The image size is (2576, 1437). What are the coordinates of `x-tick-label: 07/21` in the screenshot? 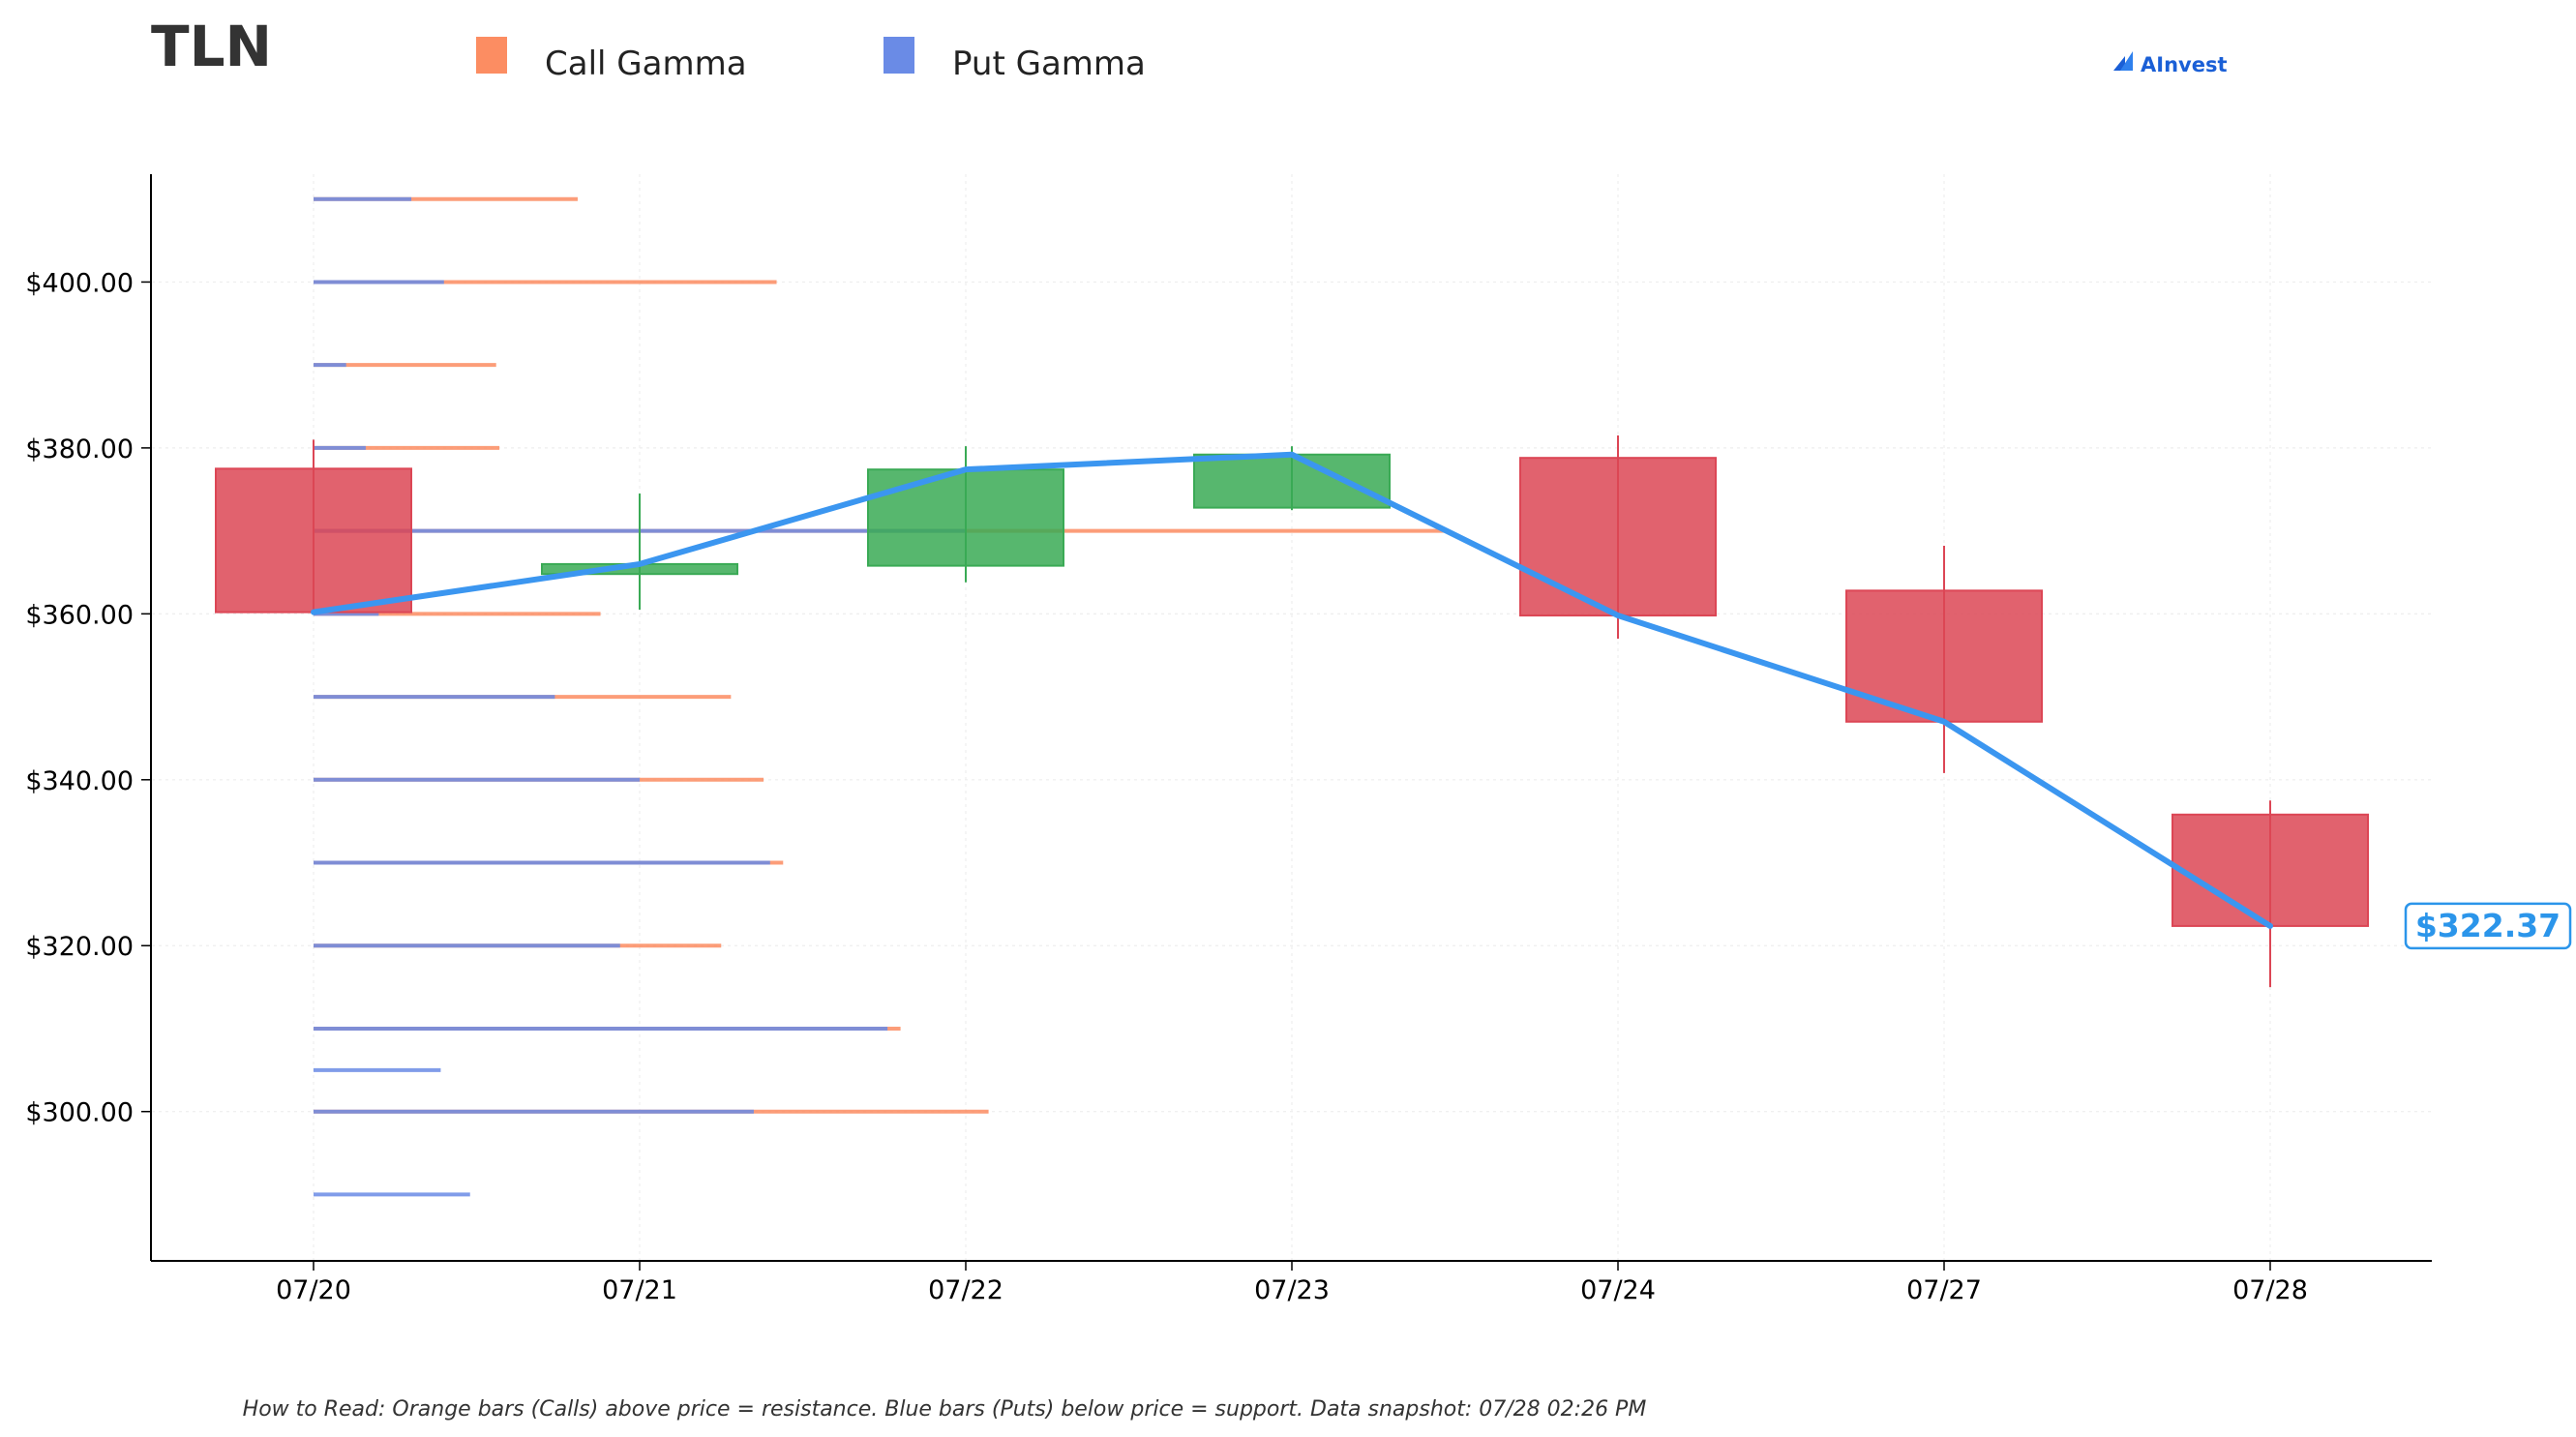 It's located at (639, 1290).